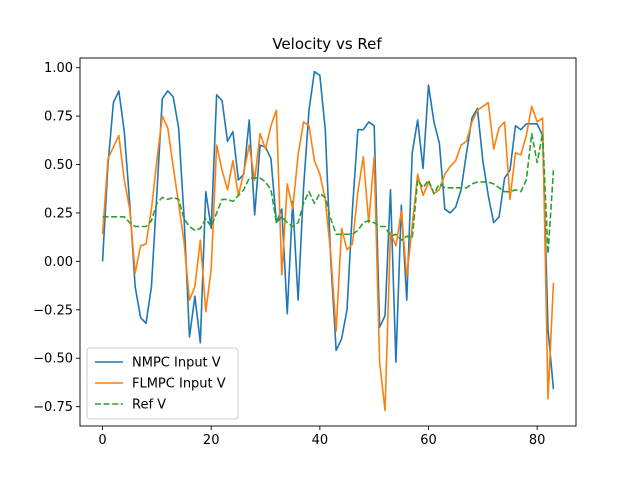 The image size is (639, 479). Describe the element at coordinates (102, 440) in the screenshot. I see `x-tick-label: 0` at that location.